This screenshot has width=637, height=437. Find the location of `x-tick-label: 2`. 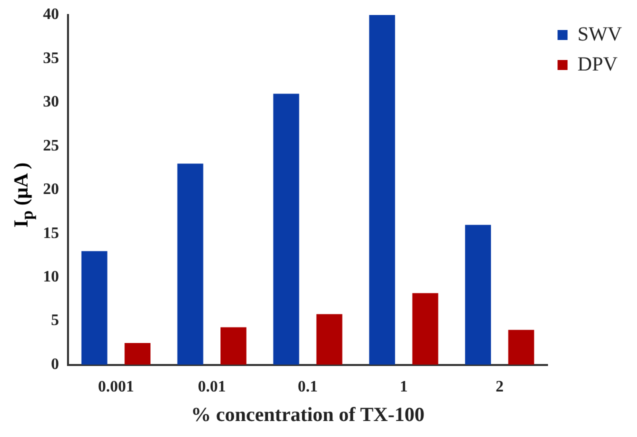

x-tick-label: 2 is located at coordinates (500, 387).